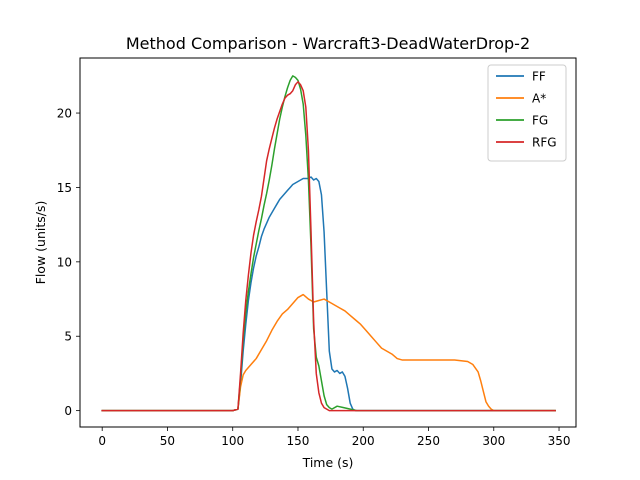  What do you see at coordinates (102, 441) in the screenshot?
I see `x-tick-label: 0` at bounding box center [102, 441].